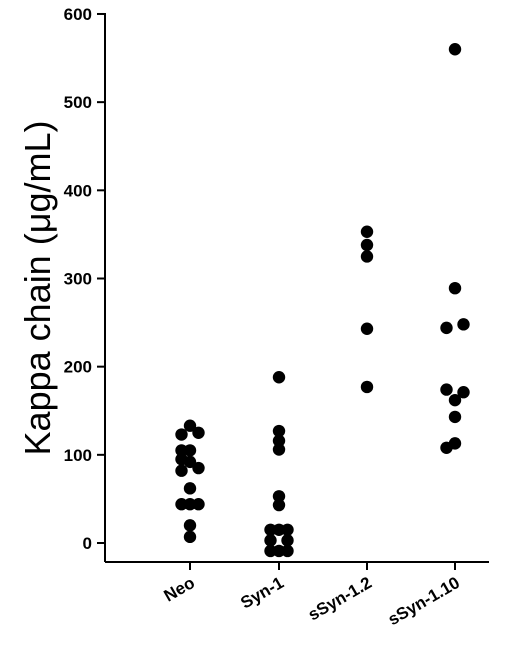 The width and height of the screenshot is (520, 667). What do you see at coordinates (37, 288) in the screenshot?
I see `y-axis-title: Kappa chain (μg/mL)` at bounding box center [37, 288].